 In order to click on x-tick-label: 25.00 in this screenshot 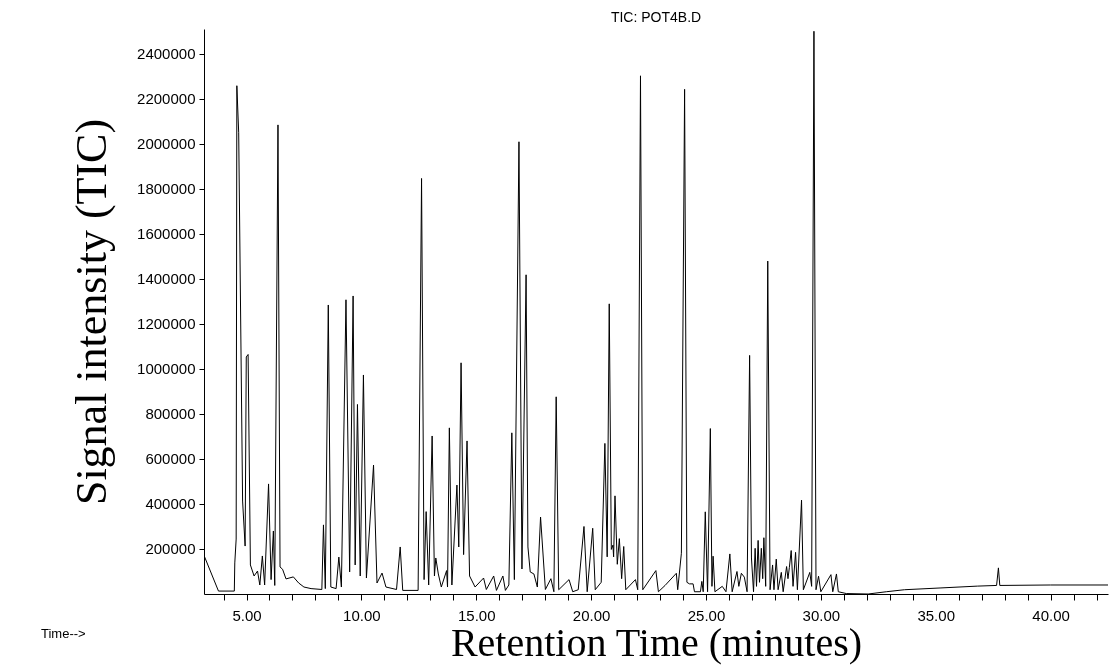, I will do `click(706, 615)`.